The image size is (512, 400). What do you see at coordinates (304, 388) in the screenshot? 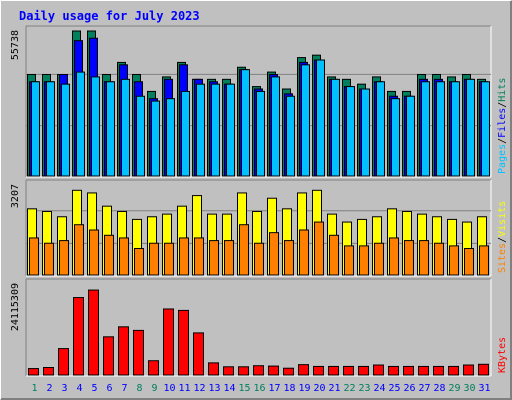
I see `day-label-19: 19` at bounding box center [304, 388].